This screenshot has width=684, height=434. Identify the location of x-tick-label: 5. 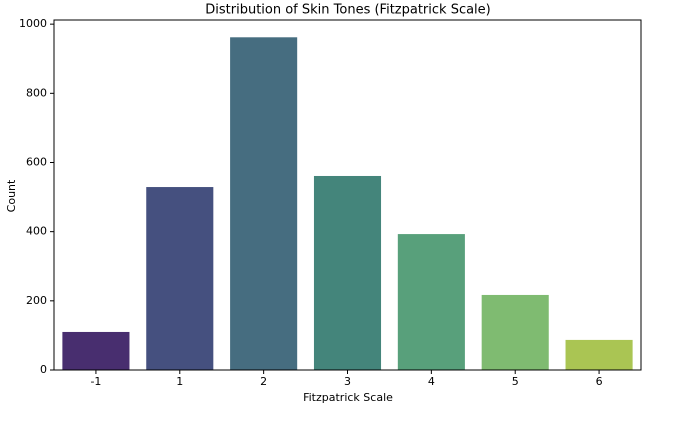
(515, 381).